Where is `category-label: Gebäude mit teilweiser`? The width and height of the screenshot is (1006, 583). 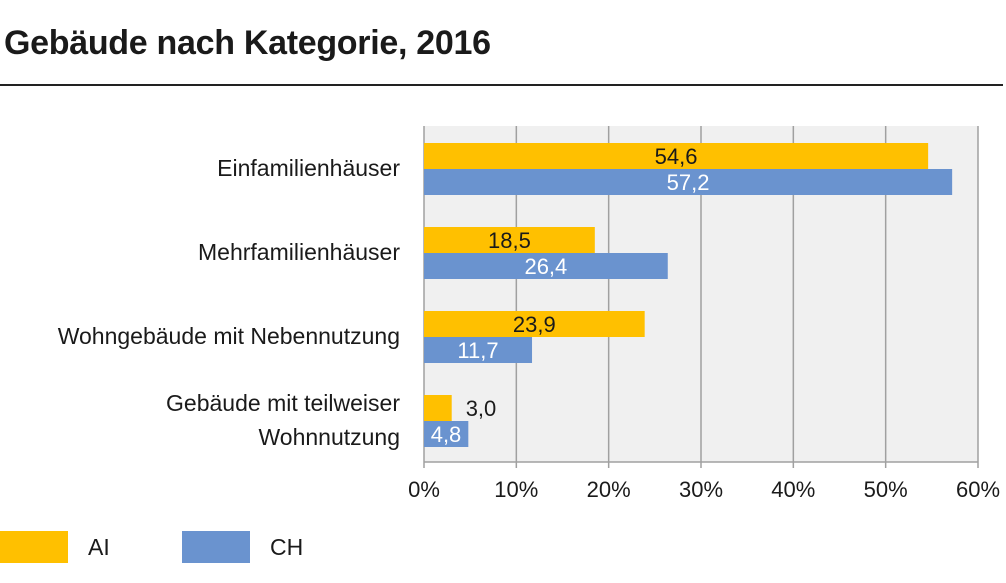
category-label: Gebäude mit teilweiser is located at coordinates (283, 403).